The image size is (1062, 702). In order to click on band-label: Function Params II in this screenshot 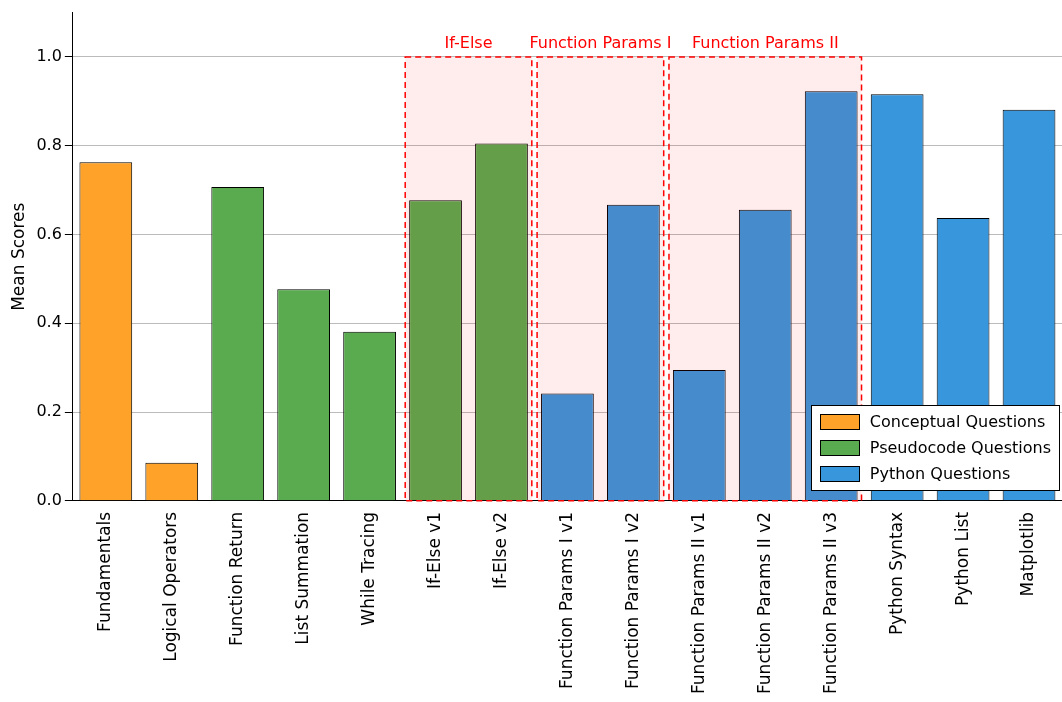, I will do `click(765, 43)`.